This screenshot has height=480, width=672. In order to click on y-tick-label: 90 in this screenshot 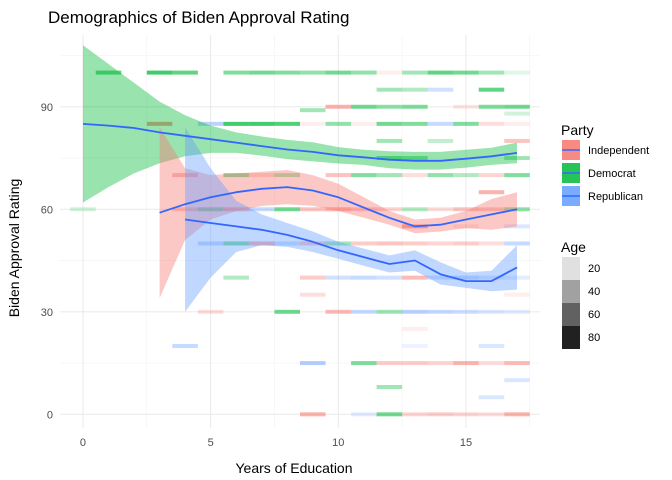, I will do `click(47, 108)`.